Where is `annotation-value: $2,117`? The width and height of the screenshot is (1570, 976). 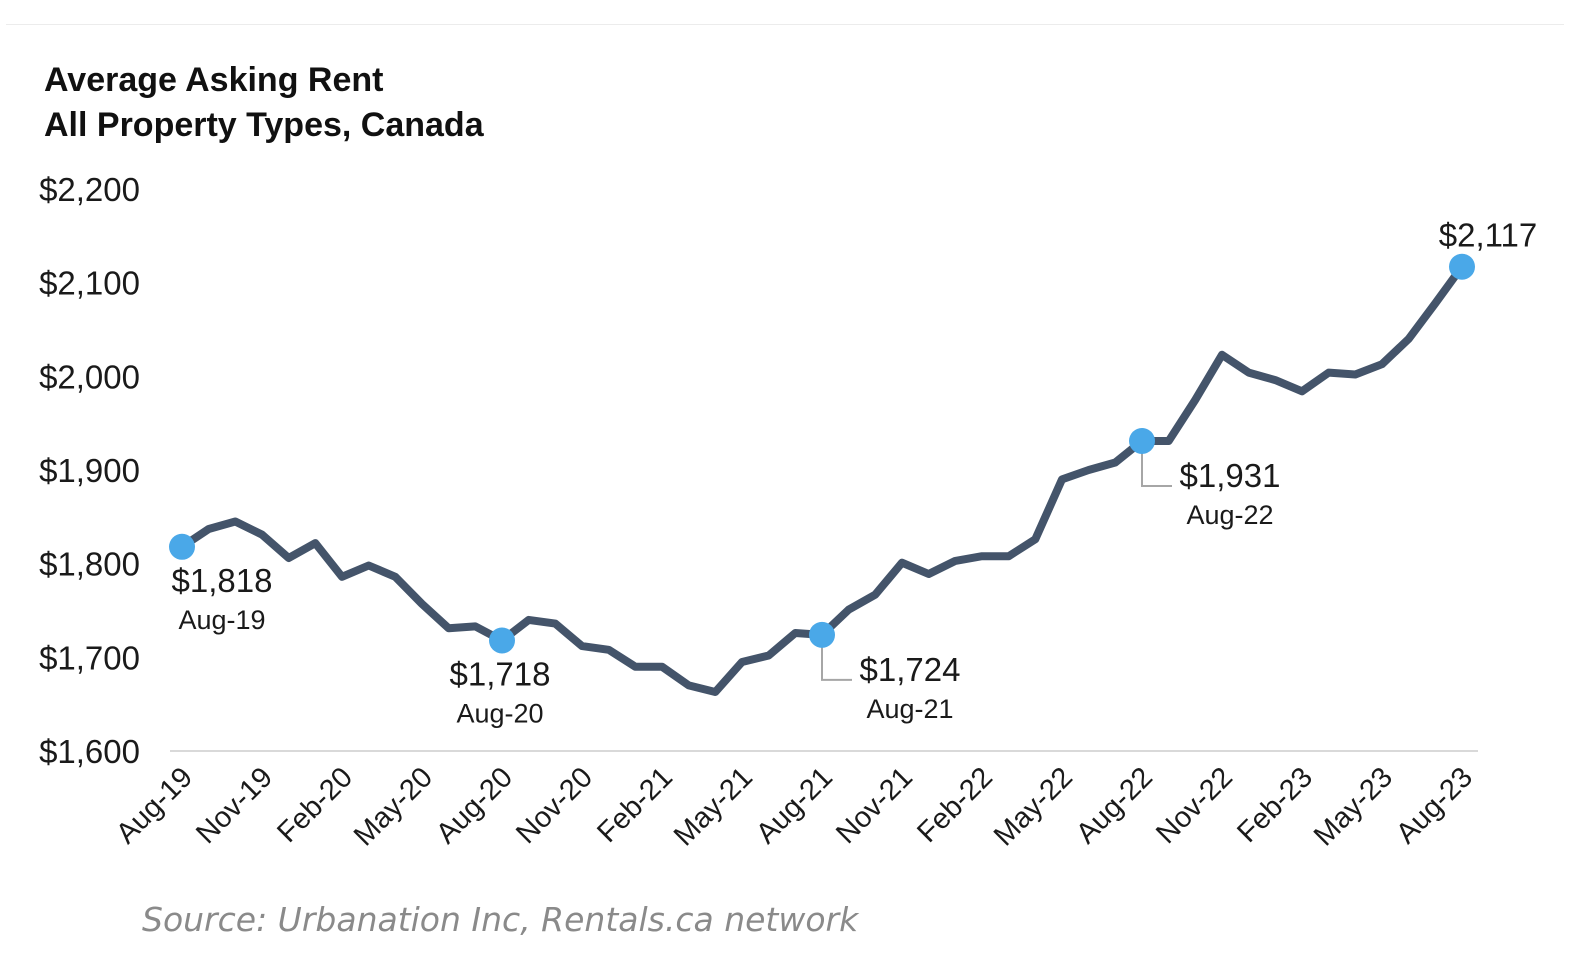
annotation-value: $2,117 is located at coordinates (1488, 235).